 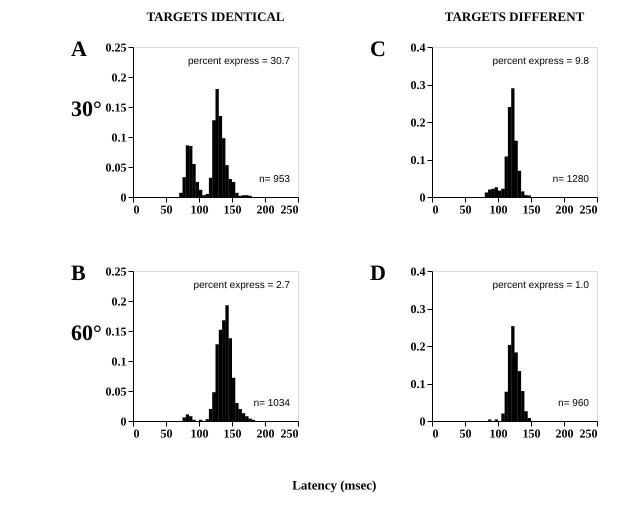 I want to click on annotation: n= 1034, so click(x=272, y=403).